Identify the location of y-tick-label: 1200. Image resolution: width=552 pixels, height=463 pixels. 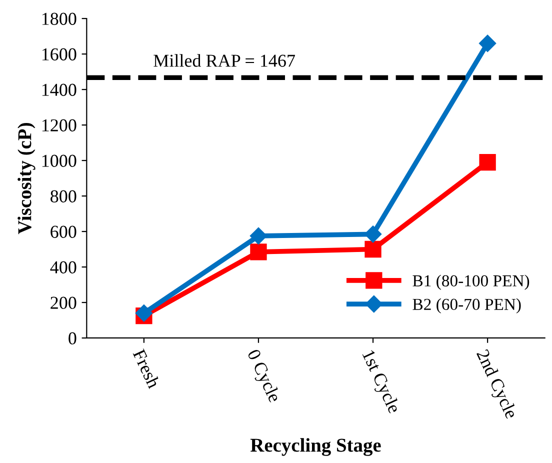
(59, 125).